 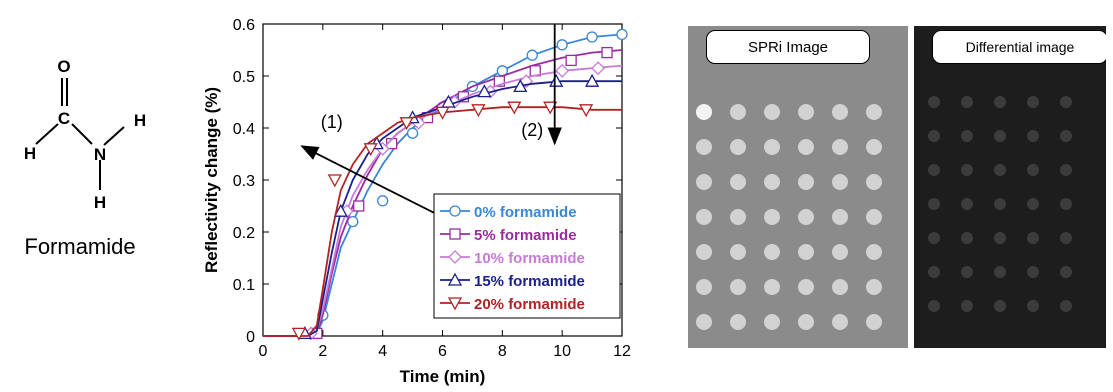 What do you see at coordinates (79, 246) in the screenshot?
I see `molecule-caption: Formamide` at bounding box center [79, 246].